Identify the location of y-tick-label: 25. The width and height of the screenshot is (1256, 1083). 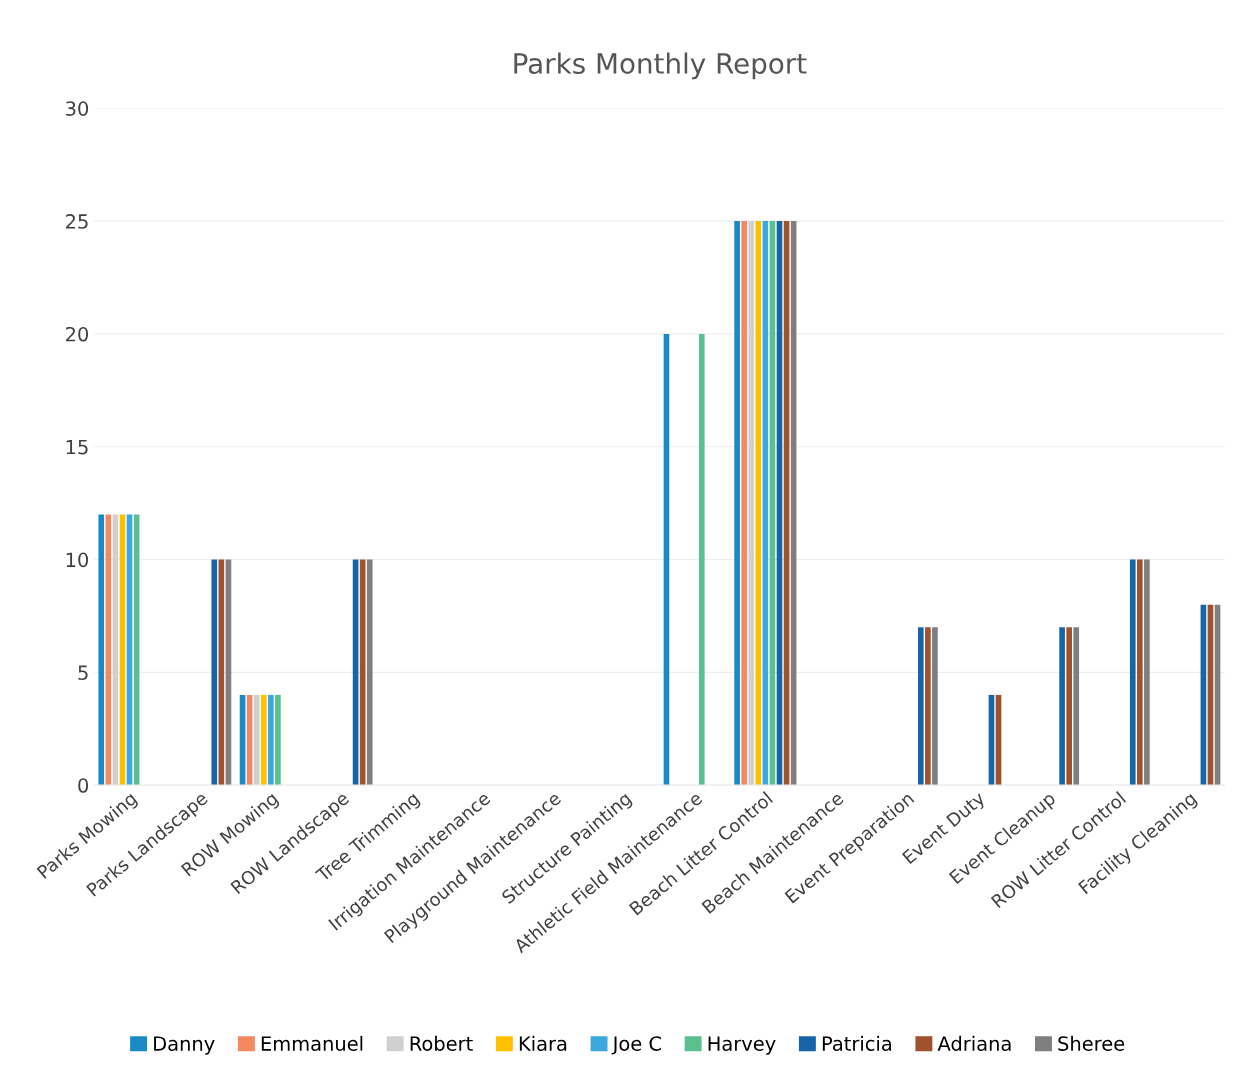
(77, 221).